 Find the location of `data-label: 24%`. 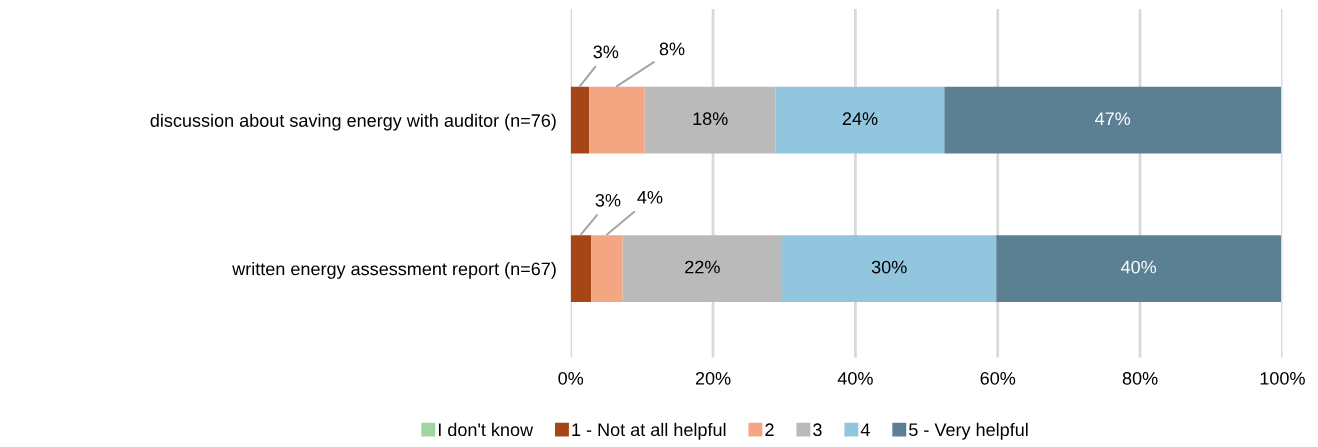

data-label: 24% is located at coordinates (860, 118).